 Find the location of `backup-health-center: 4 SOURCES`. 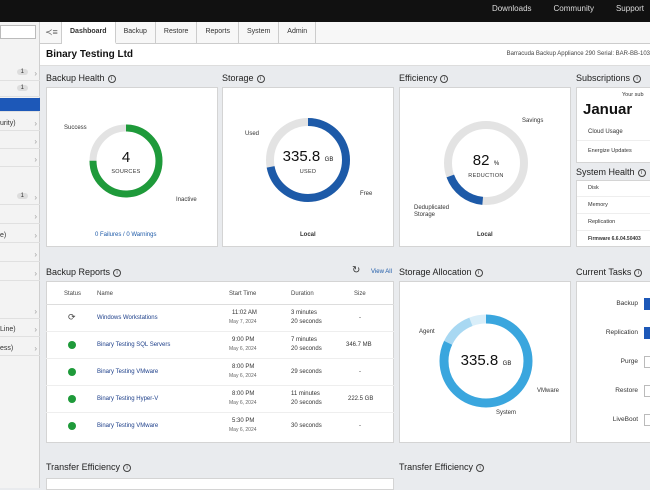

backup-health-center: 4 SOURCES is located at coordinates (126, 162).